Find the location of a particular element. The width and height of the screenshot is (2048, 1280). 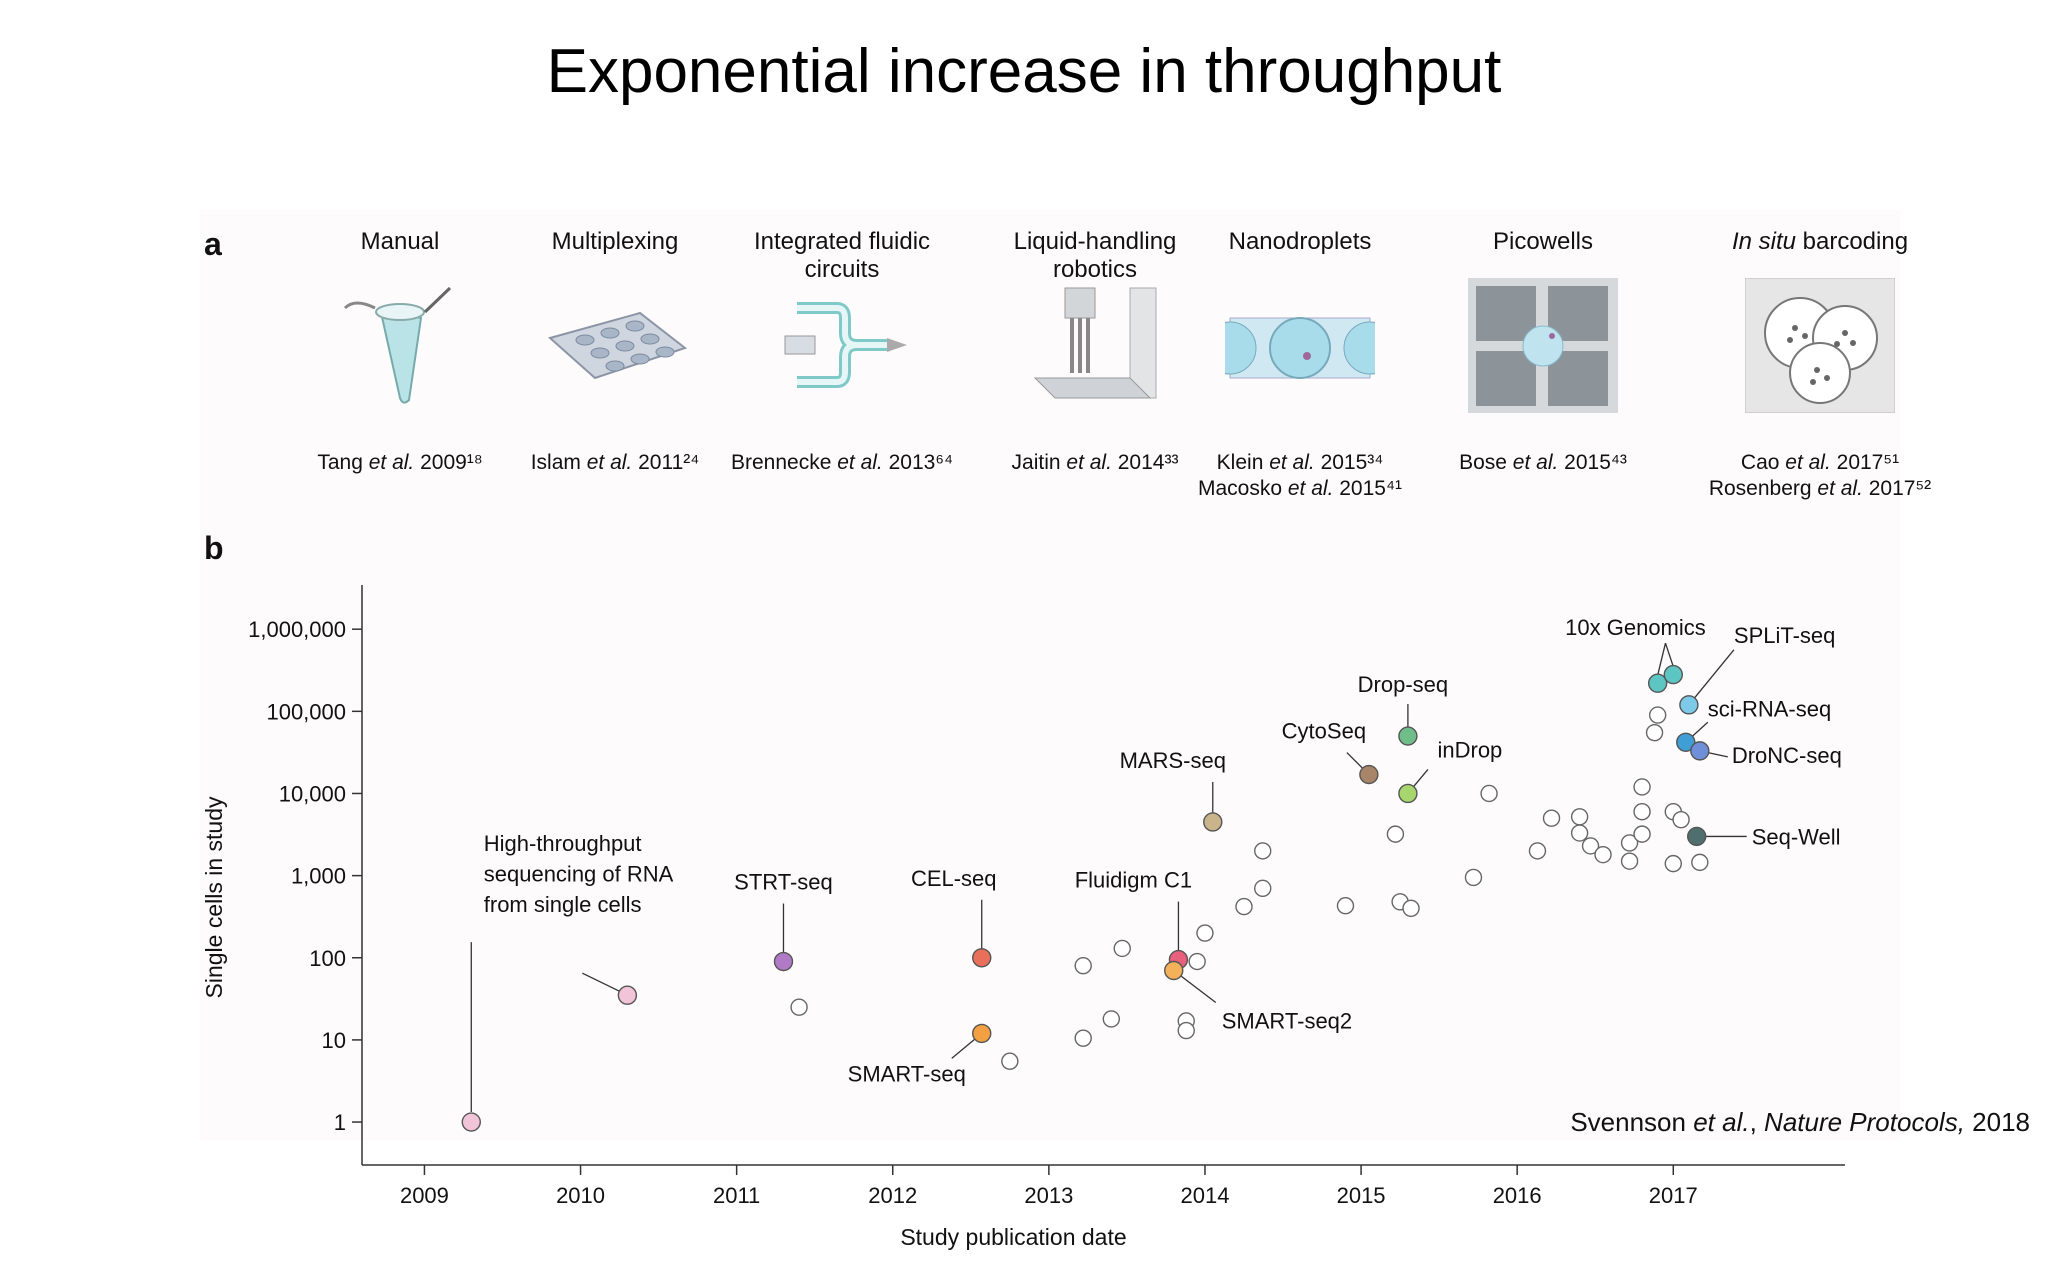

point-label: SPLiT-seq is located at coordinates (1785, 635).